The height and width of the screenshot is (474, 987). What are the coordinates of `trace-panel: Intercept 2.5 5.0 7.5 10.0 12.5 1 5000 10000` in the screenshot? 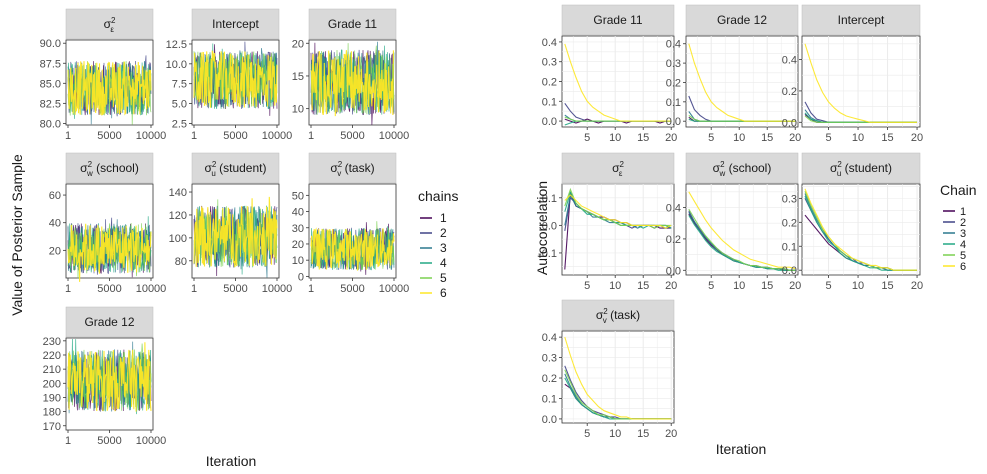 It's located at (229, 75).